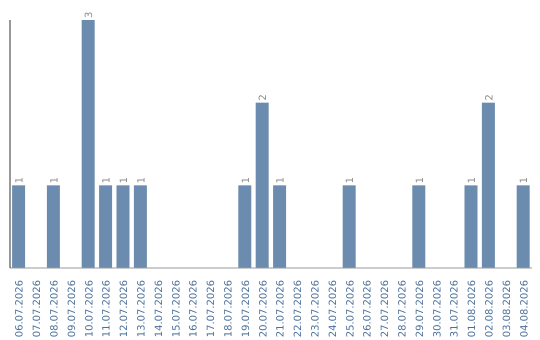  I want to click on x-tick-label: 30.07.2026, so click(438, 309).